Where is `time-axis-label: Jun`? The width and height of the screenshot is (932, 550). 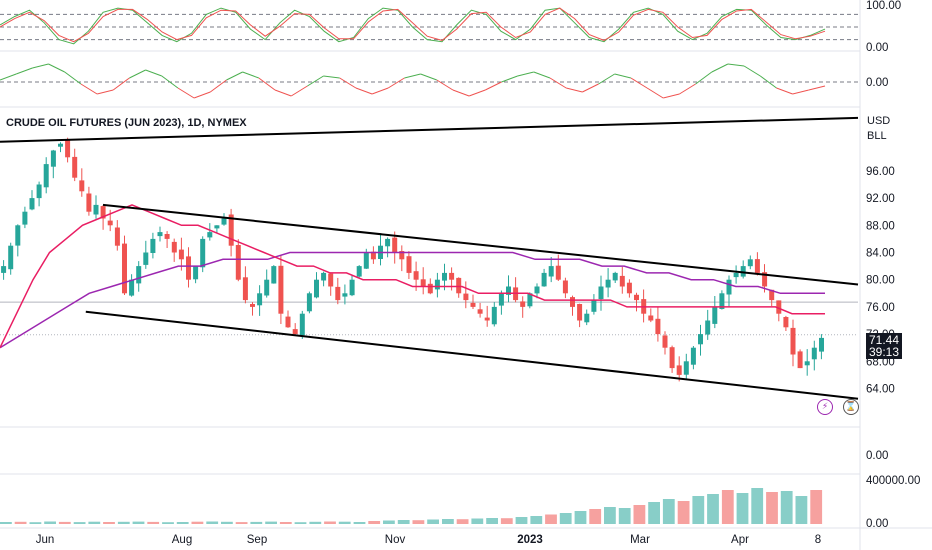 time-axis-label: Jun is located at coordinates (45, 540).